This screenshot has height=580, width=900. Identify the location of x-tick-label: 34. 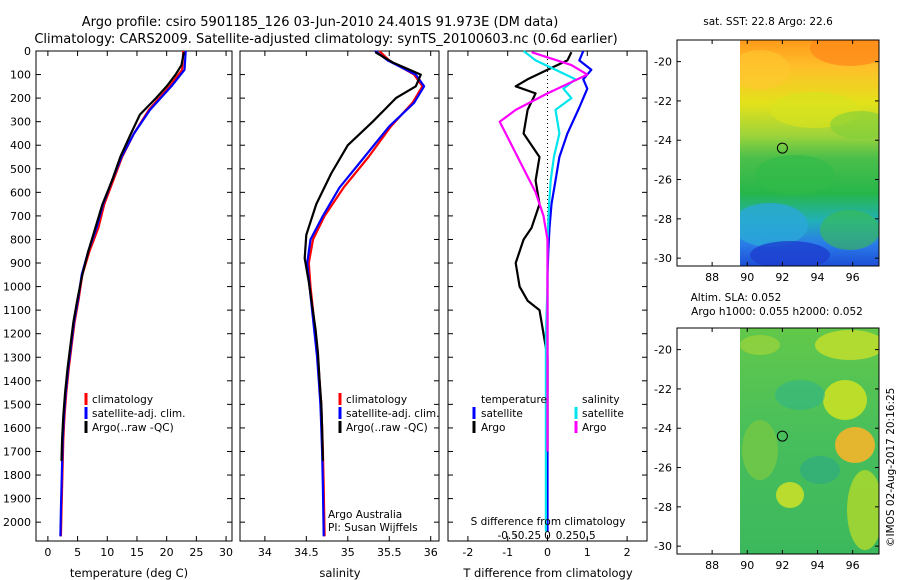
(265, 552).